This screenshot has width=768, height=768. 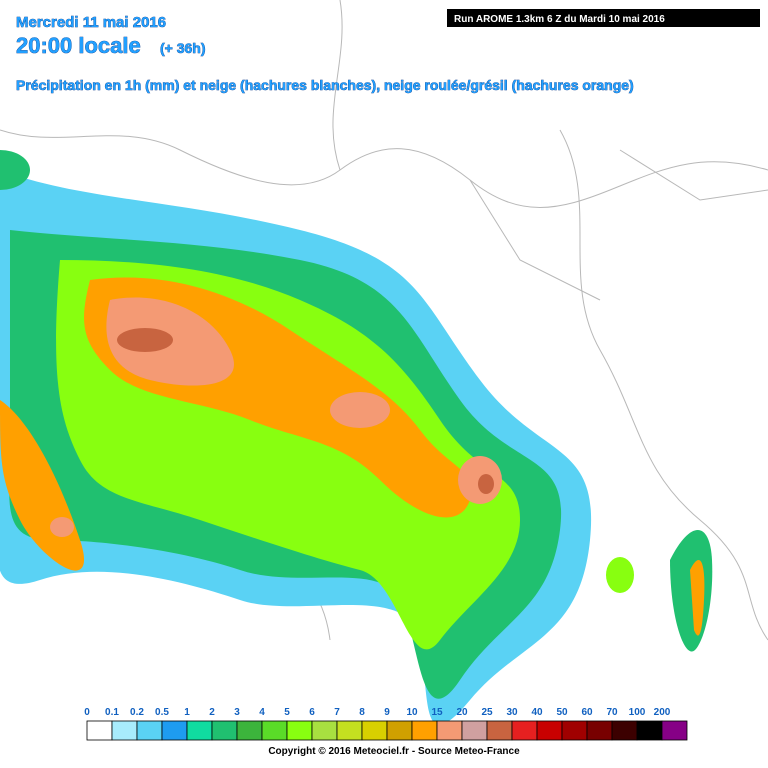 I want to click on legend-label: 8, so click(x=362, y=712).